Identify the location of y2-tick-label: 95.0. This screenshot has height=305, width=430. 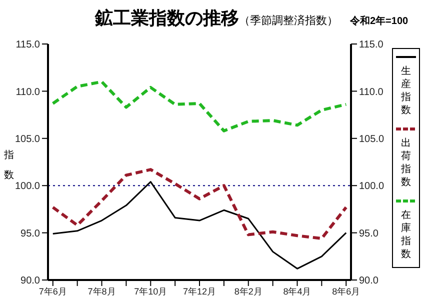
(369, 234).